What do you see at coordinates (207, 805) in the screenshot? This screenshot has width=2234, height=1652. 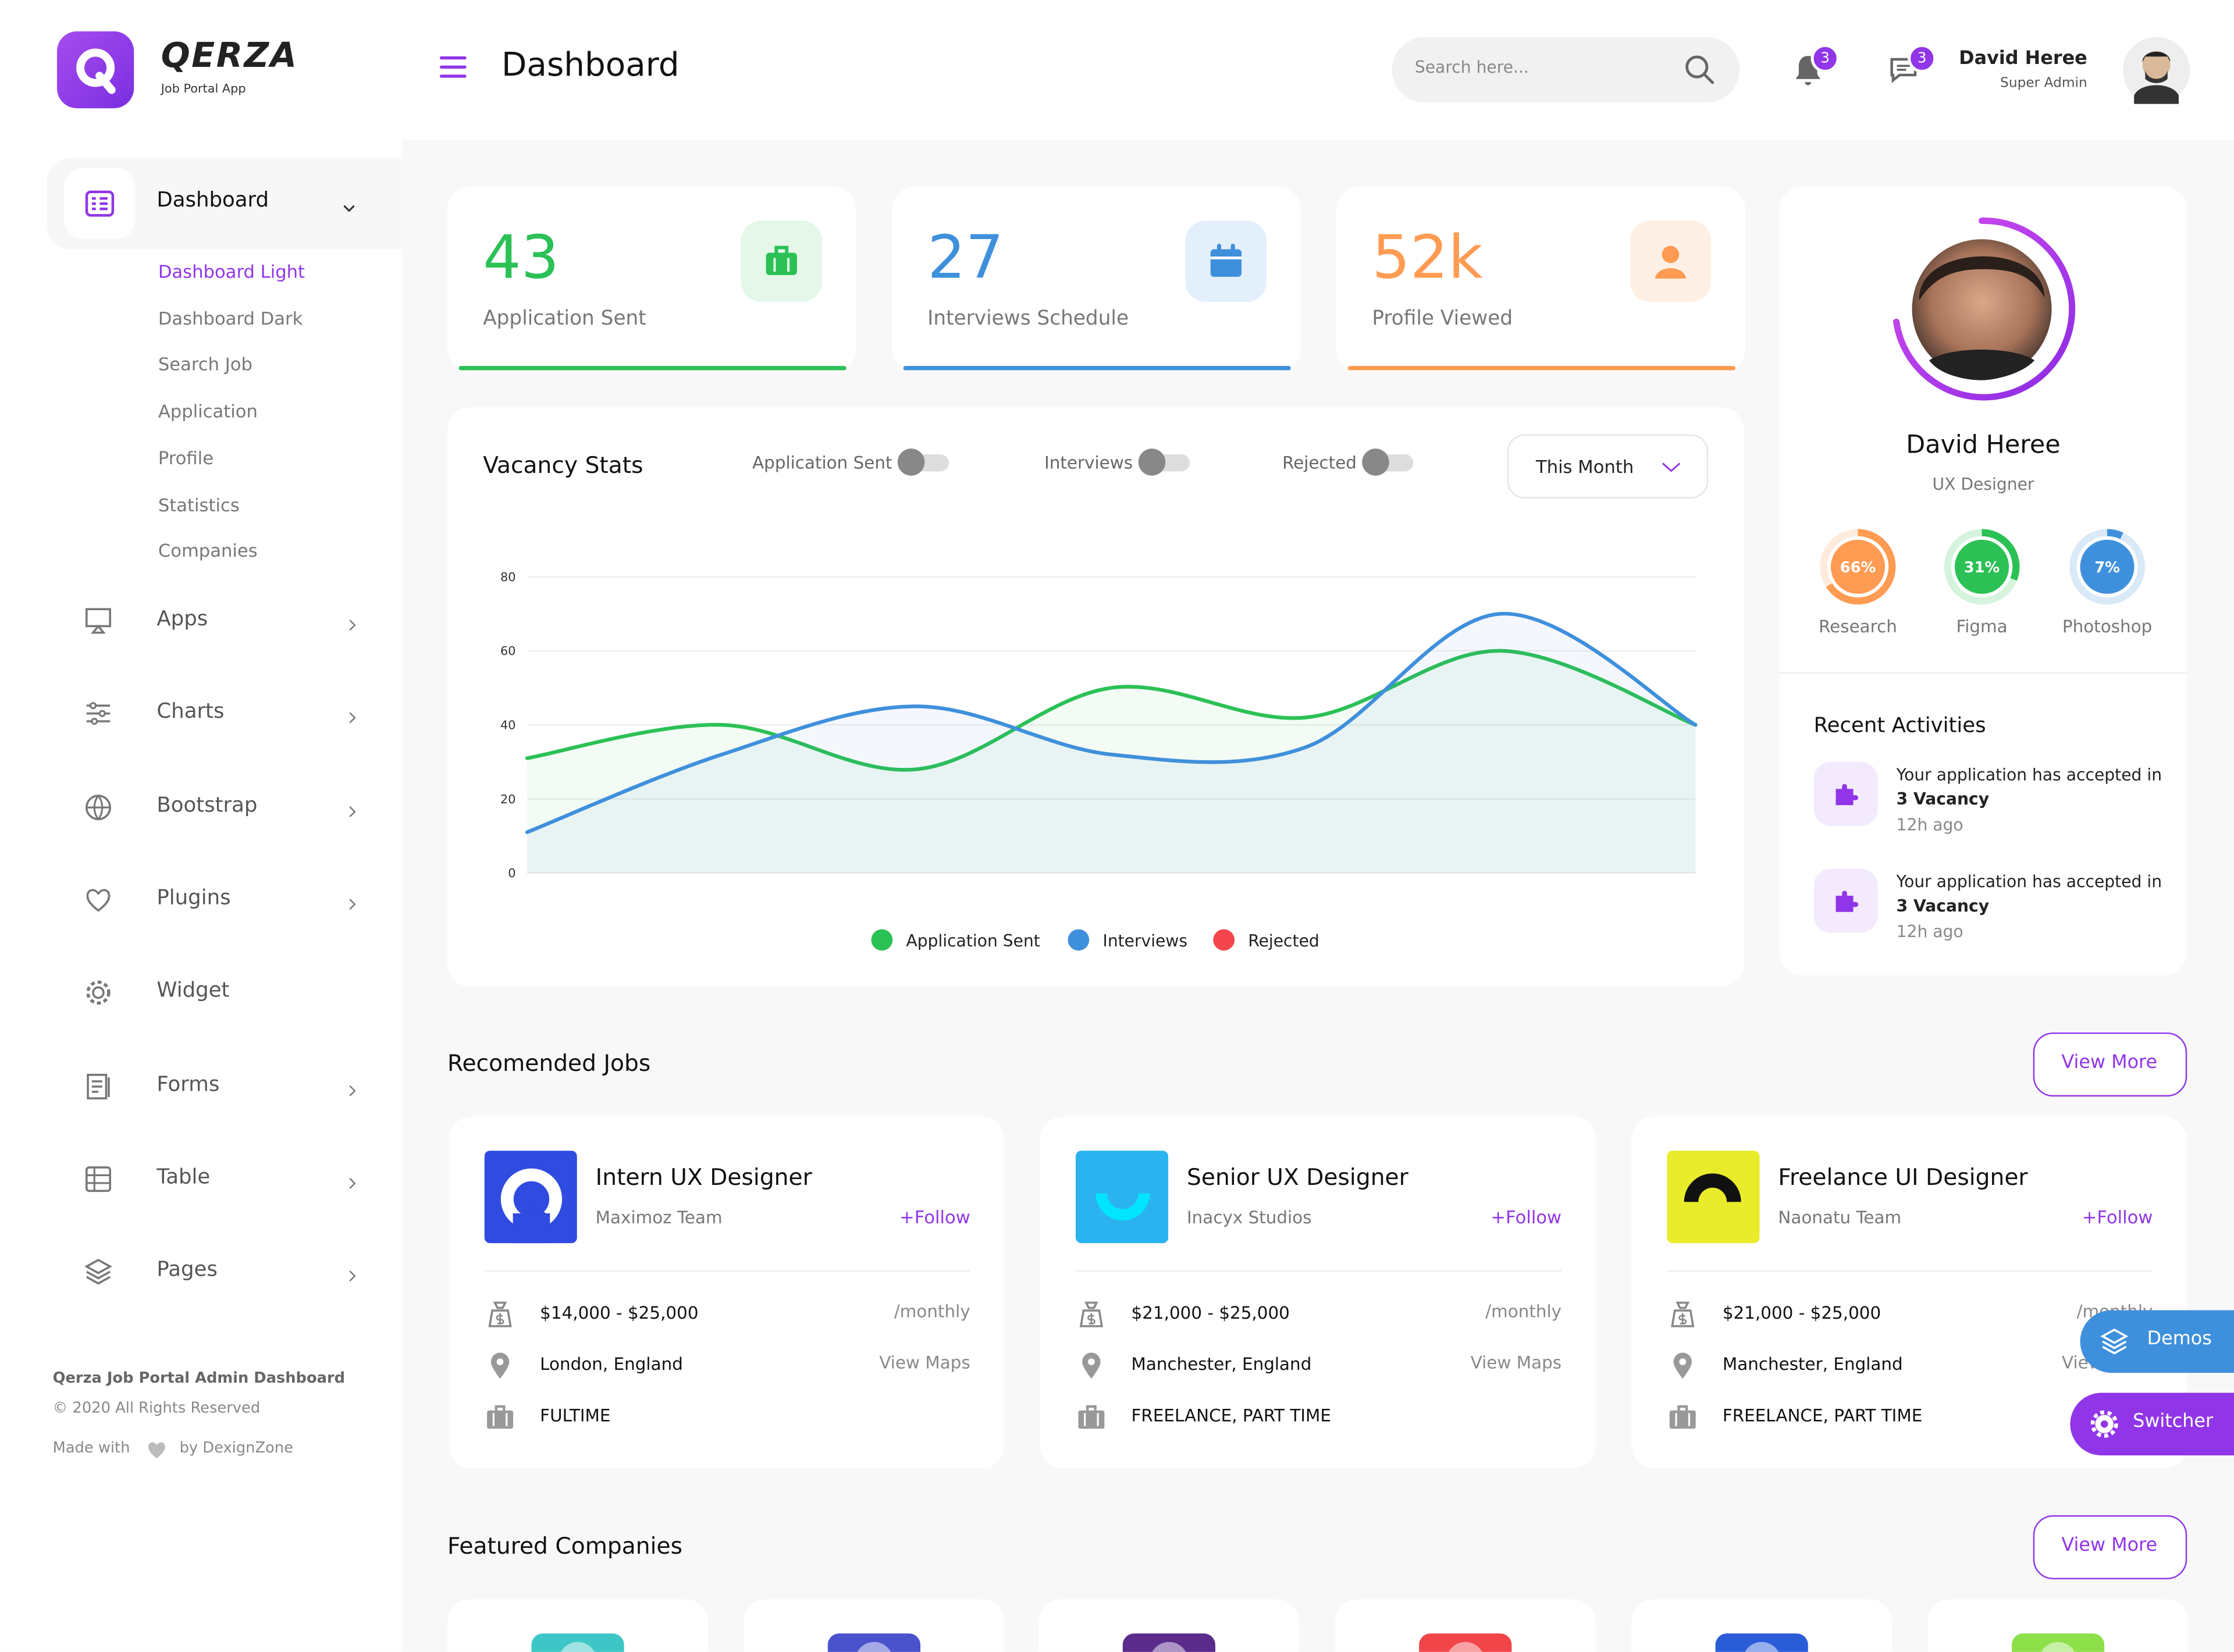 I see `menu-label: Bootstrap` at bounding box center [207, 805].